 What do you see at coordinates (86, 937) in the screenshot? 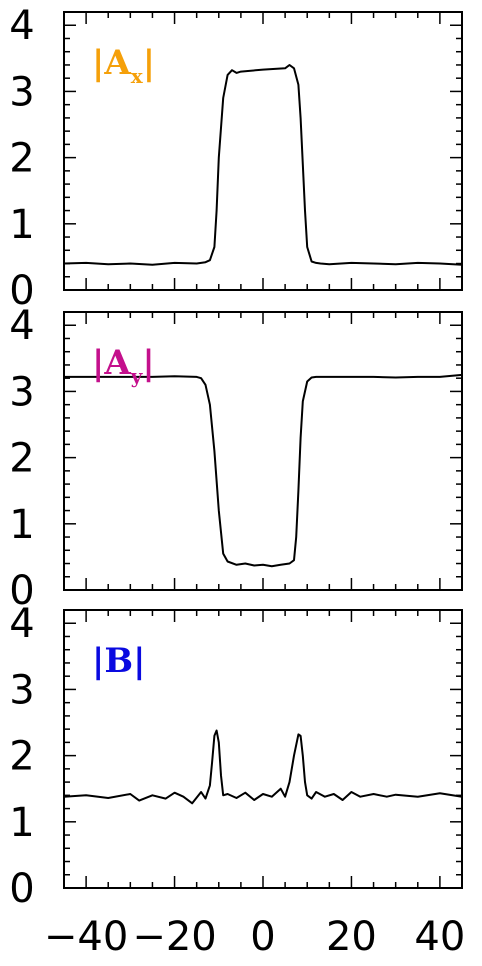
I see `x-tick-label: −40` at bounding box center [86, 937].